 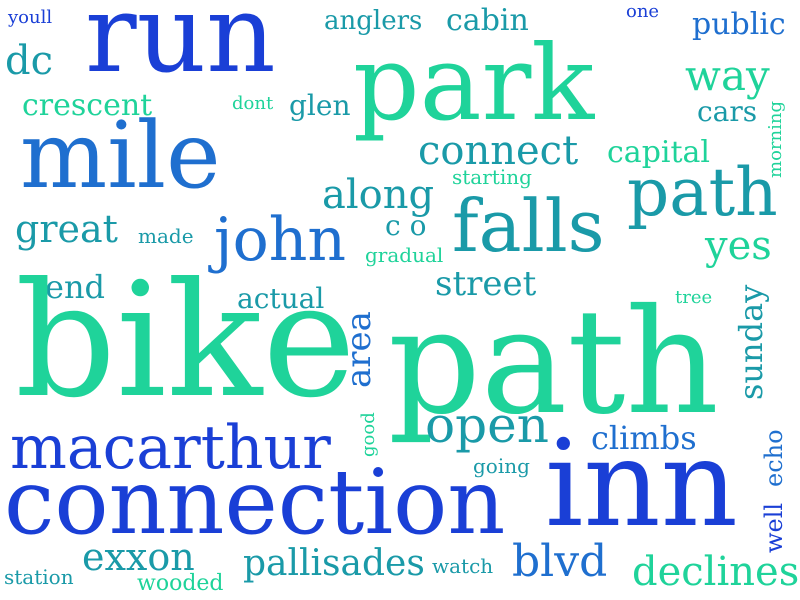 I want to click on word: climbs, so click(x=644, y=438).